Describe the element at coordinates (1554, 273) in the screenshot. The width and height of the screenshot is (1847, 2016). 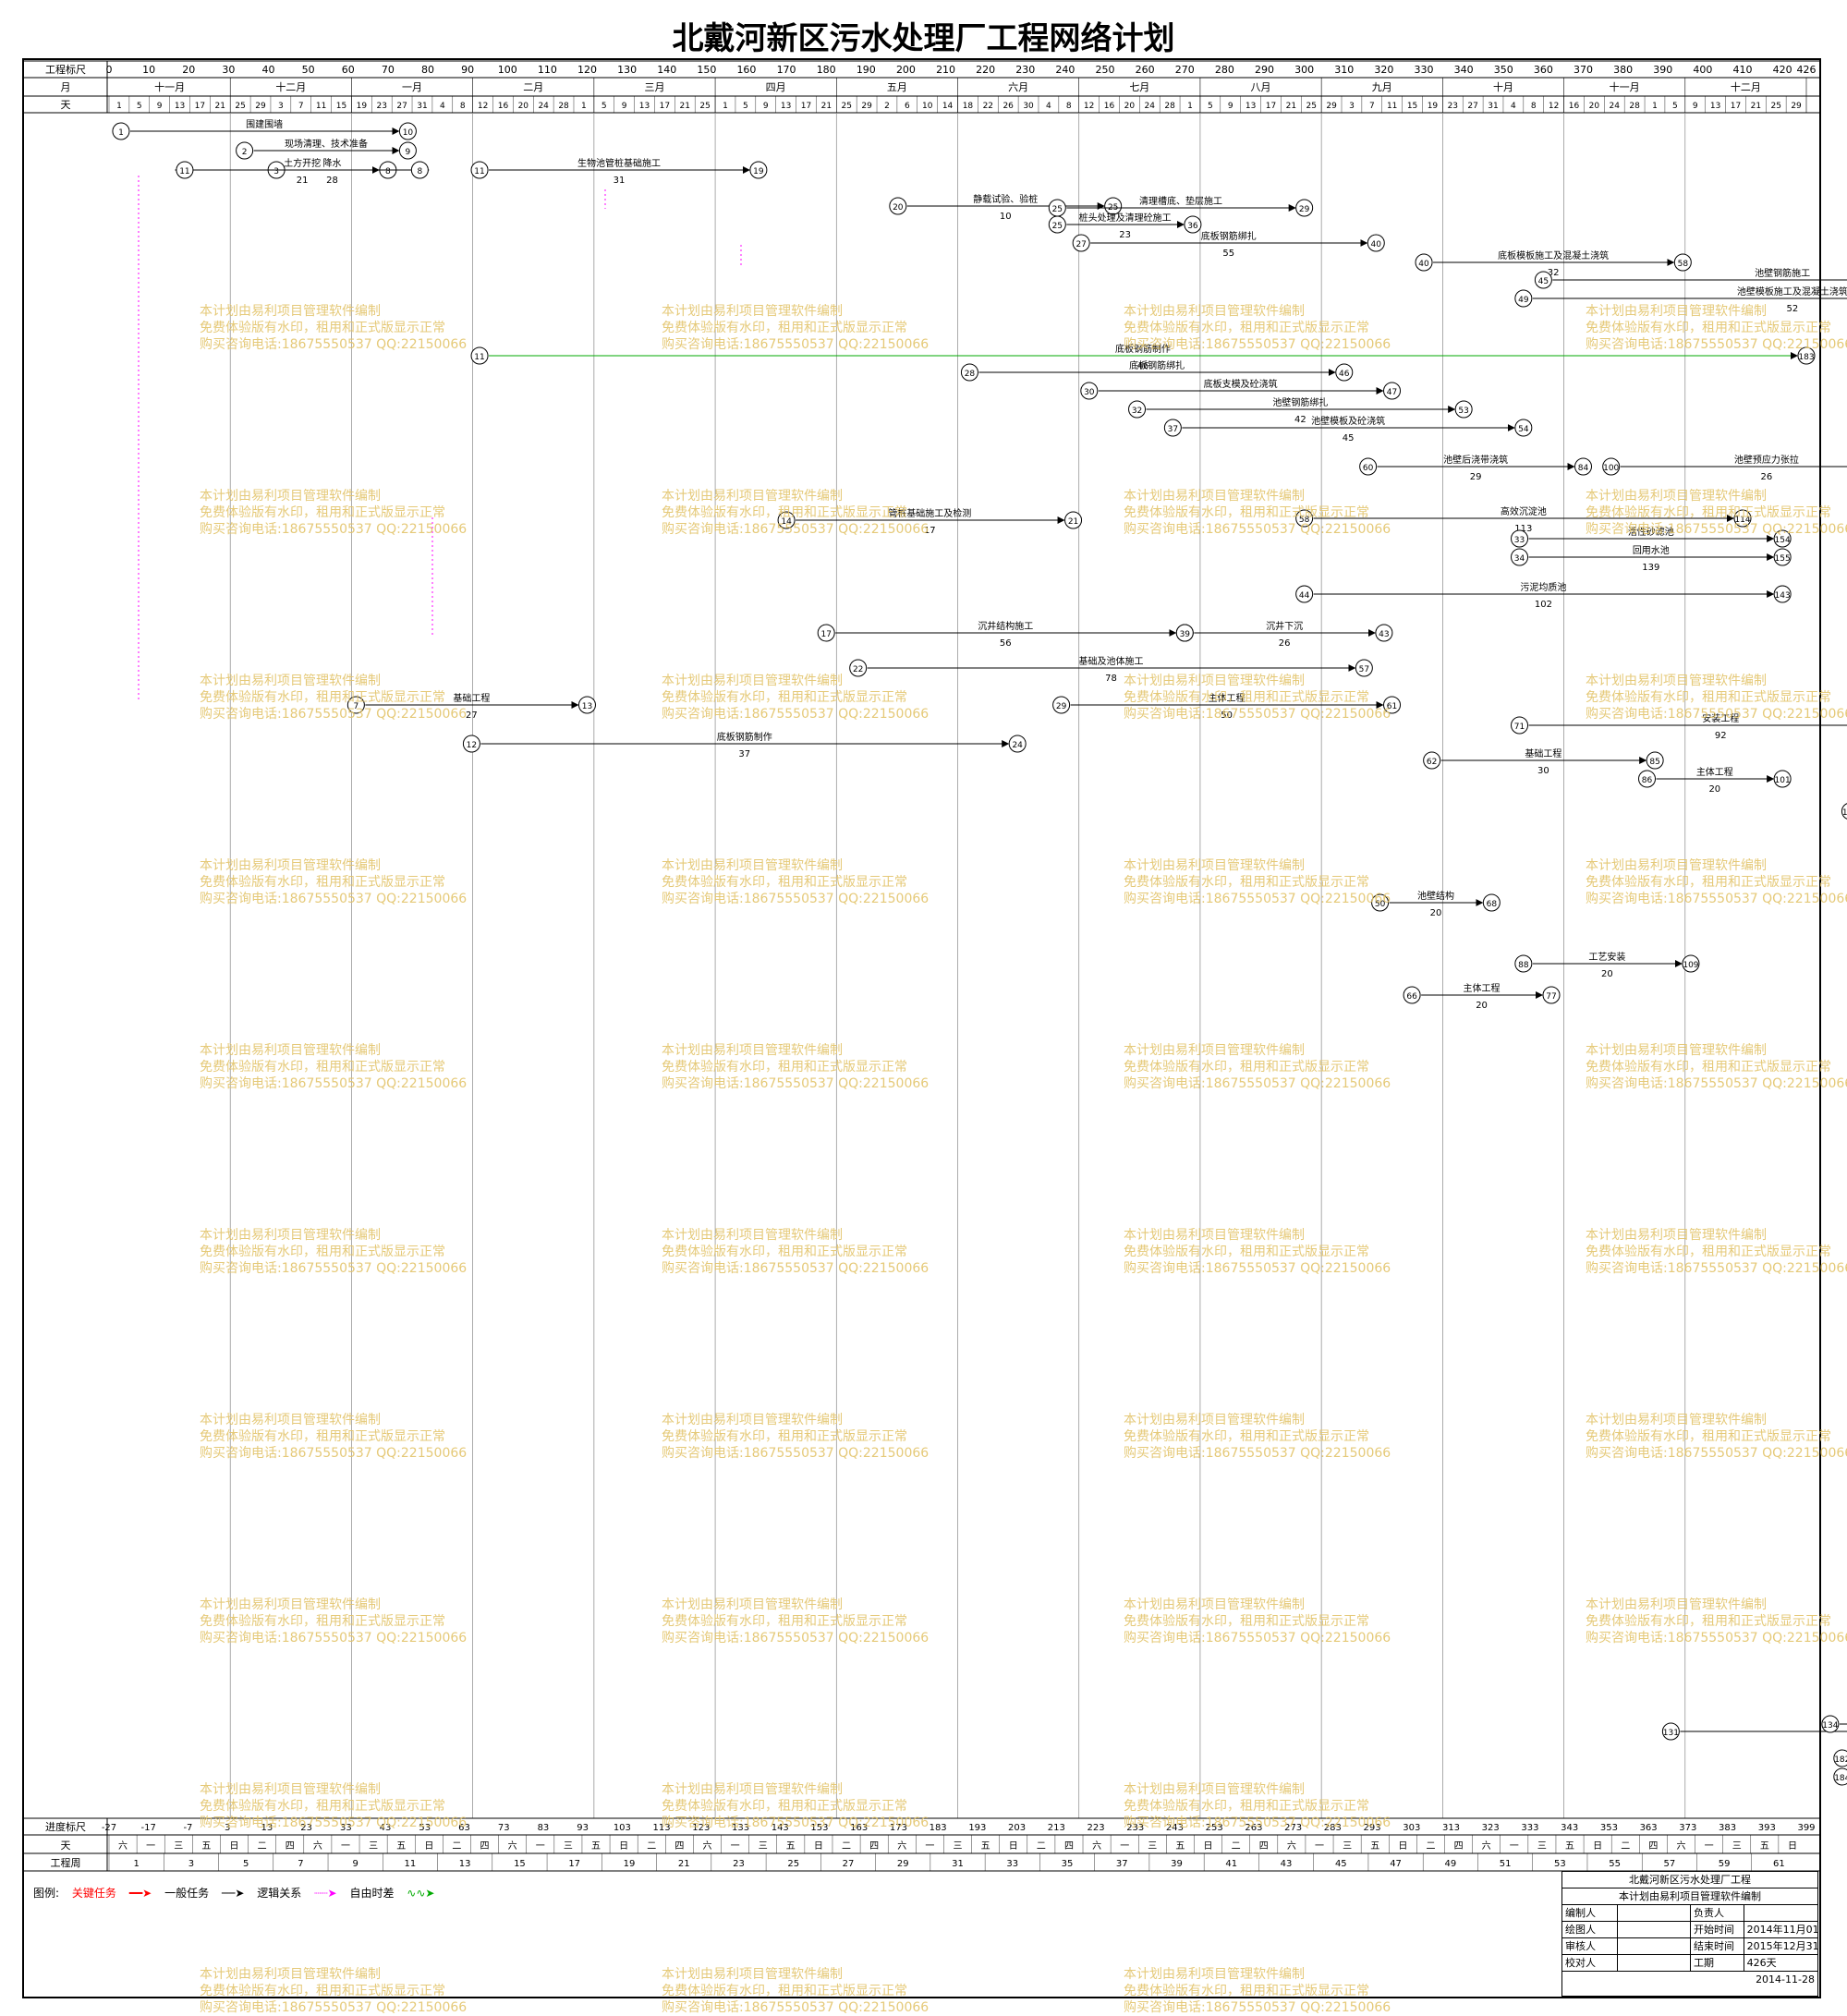
I see `activity-duration: 32` at that location.